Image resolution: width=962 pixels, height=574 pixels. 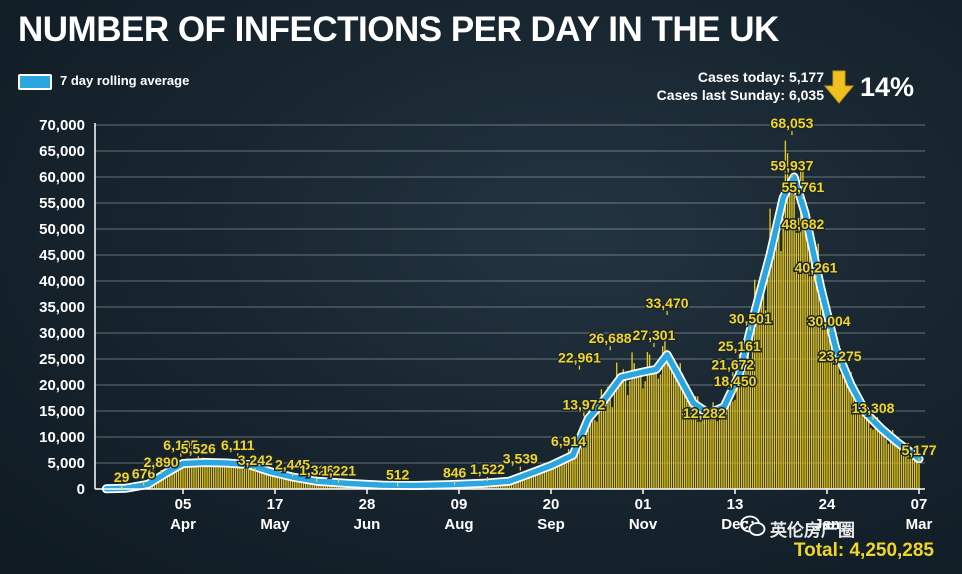 I want to click on x-tick-month: Mar, so click(x=919, y=524).